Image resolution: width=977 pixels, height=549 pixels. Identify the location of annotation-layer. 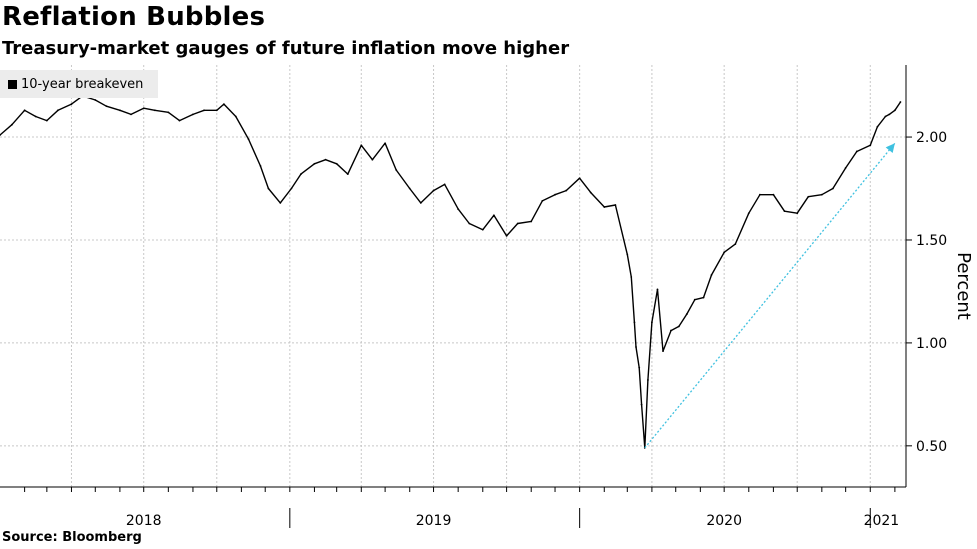
(770, 295).